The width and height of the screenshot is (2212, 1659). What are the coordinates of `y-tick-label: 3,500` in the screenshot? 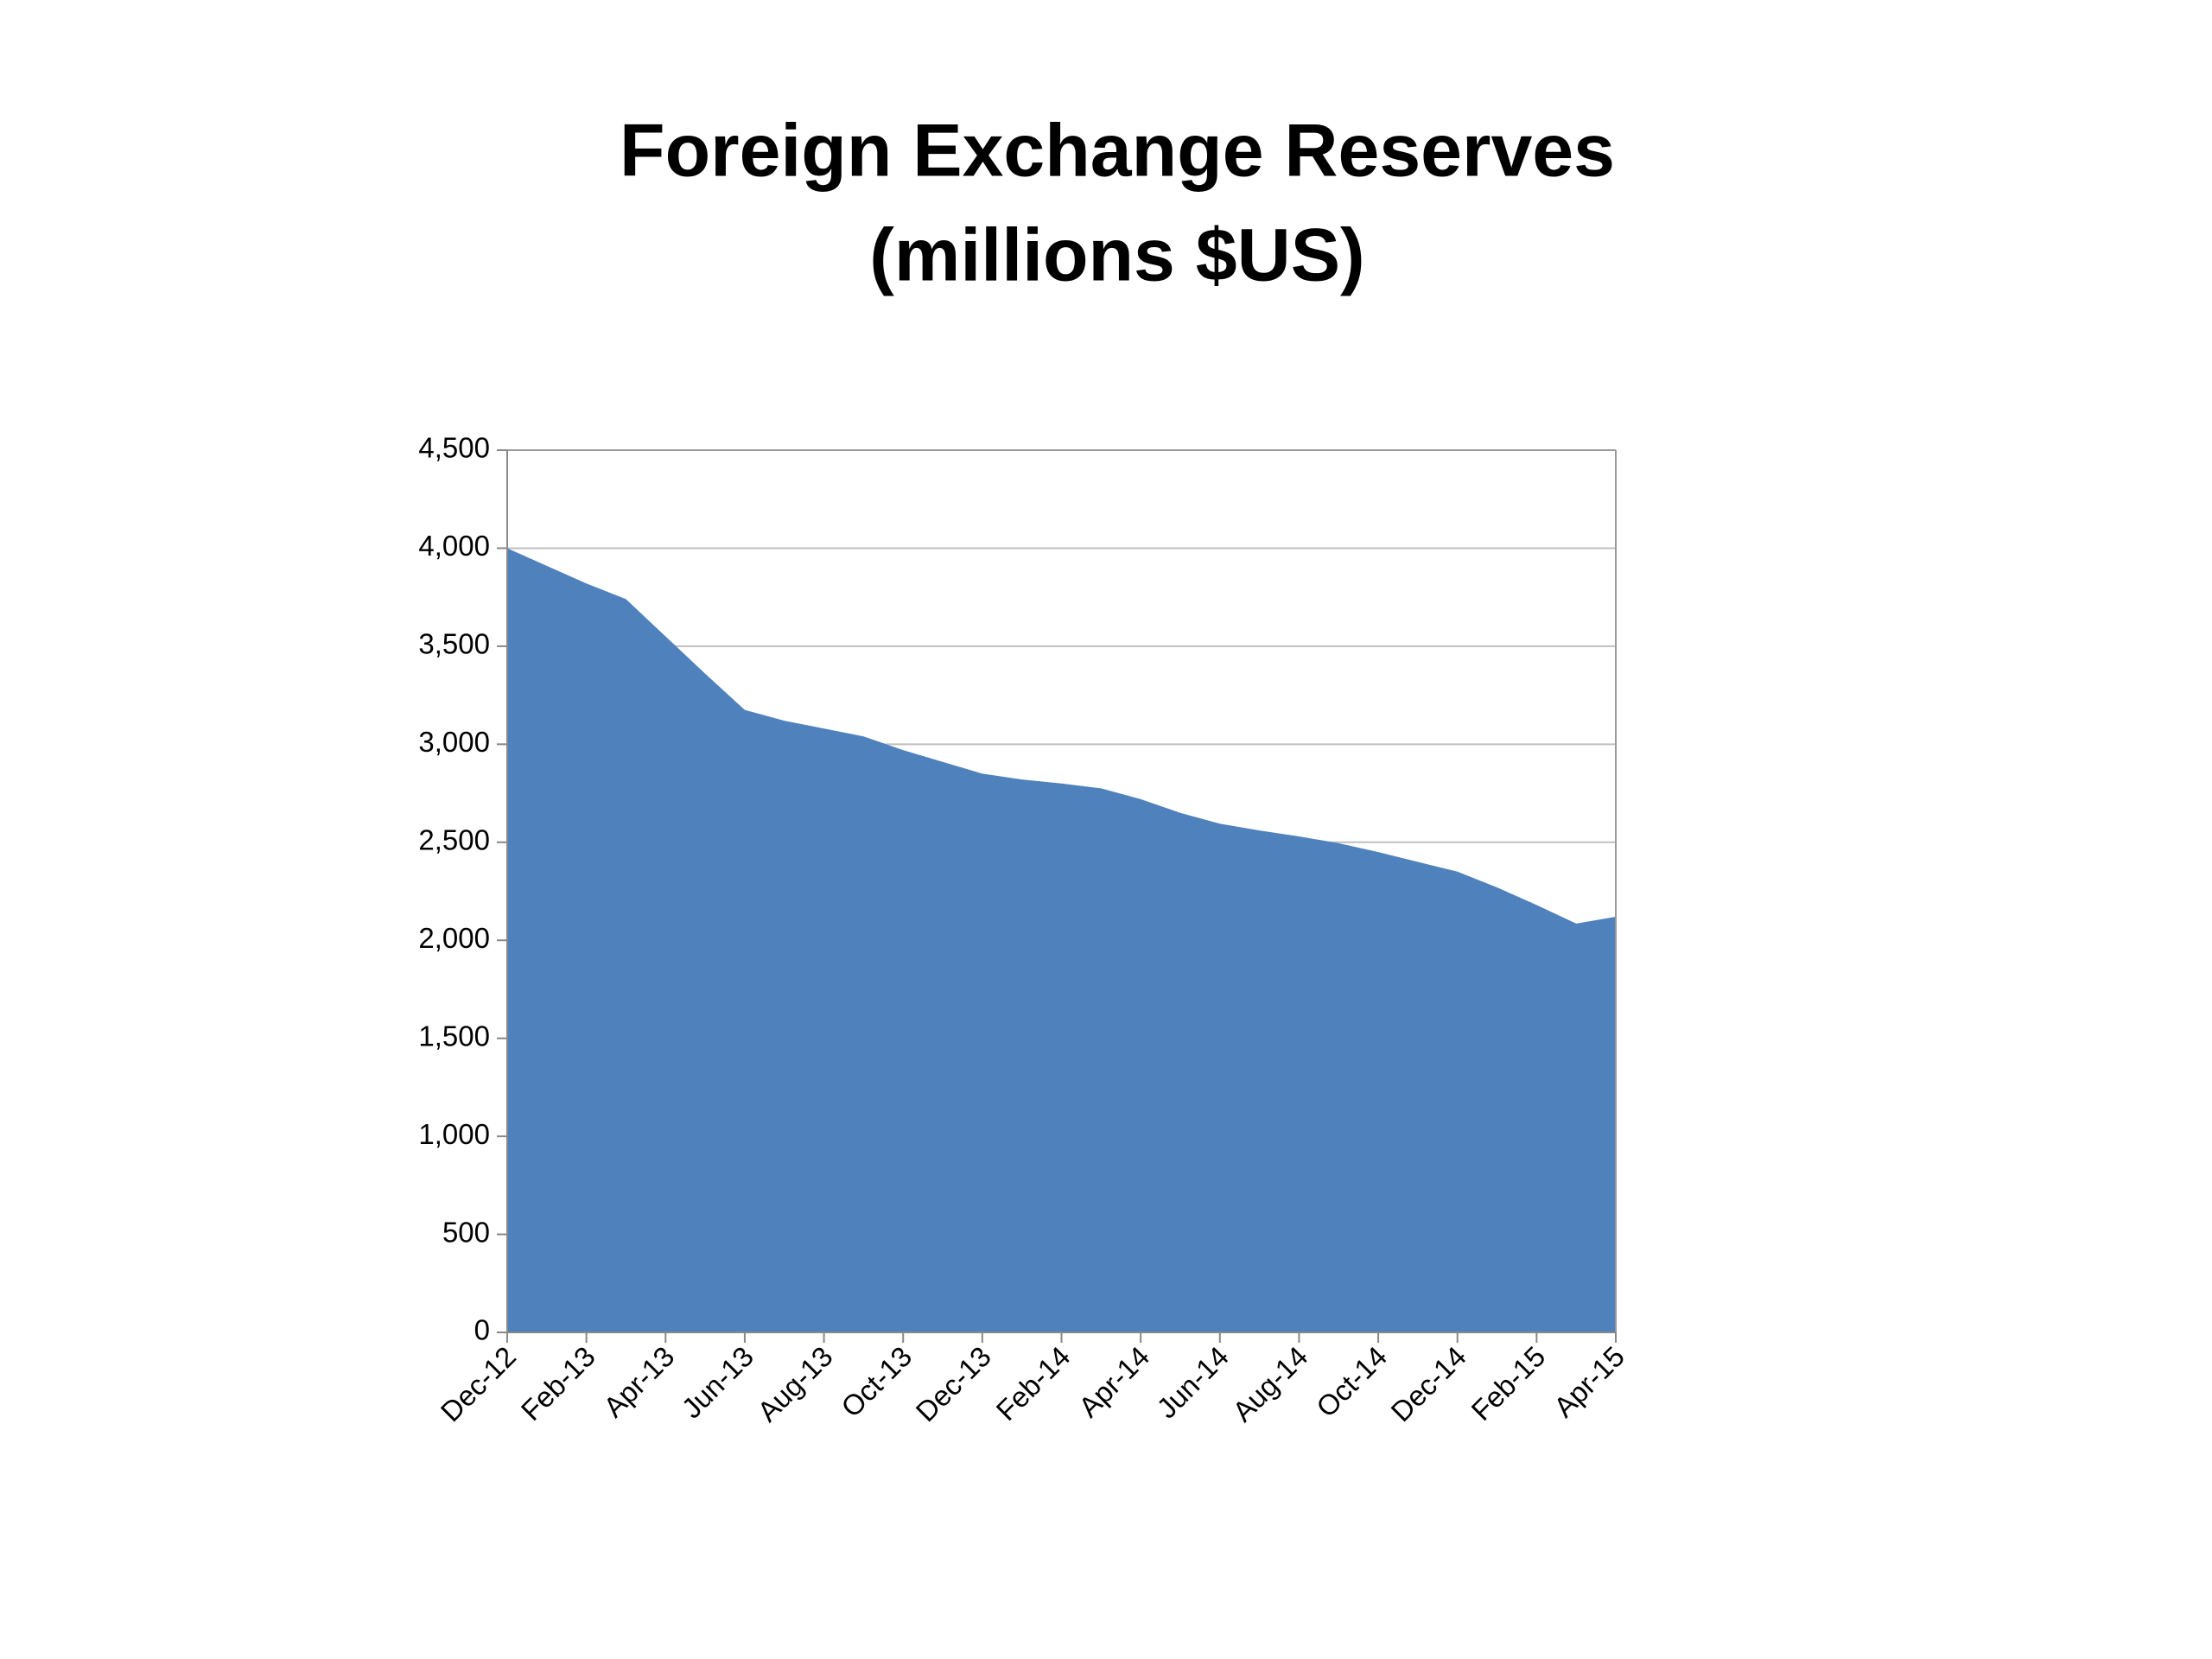 It's located at (454, 644).